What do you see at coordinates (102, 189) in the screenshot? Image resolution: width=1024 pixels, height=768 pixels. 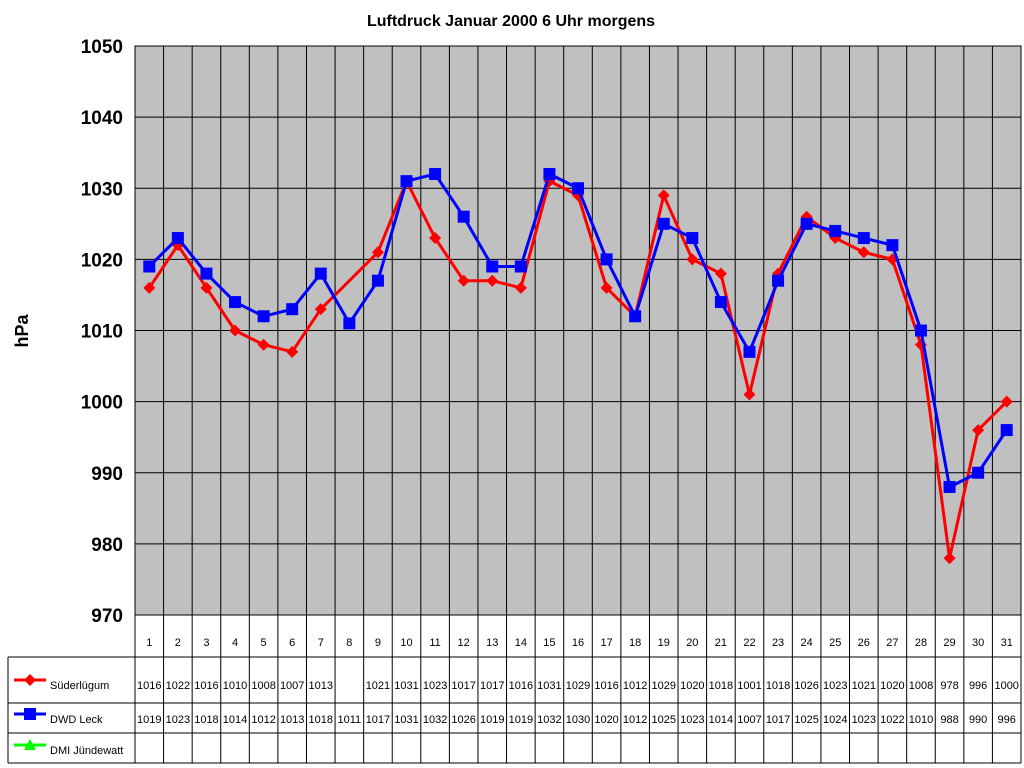 I see `y-tick-label: 1030` at bounding box center [102, 189].